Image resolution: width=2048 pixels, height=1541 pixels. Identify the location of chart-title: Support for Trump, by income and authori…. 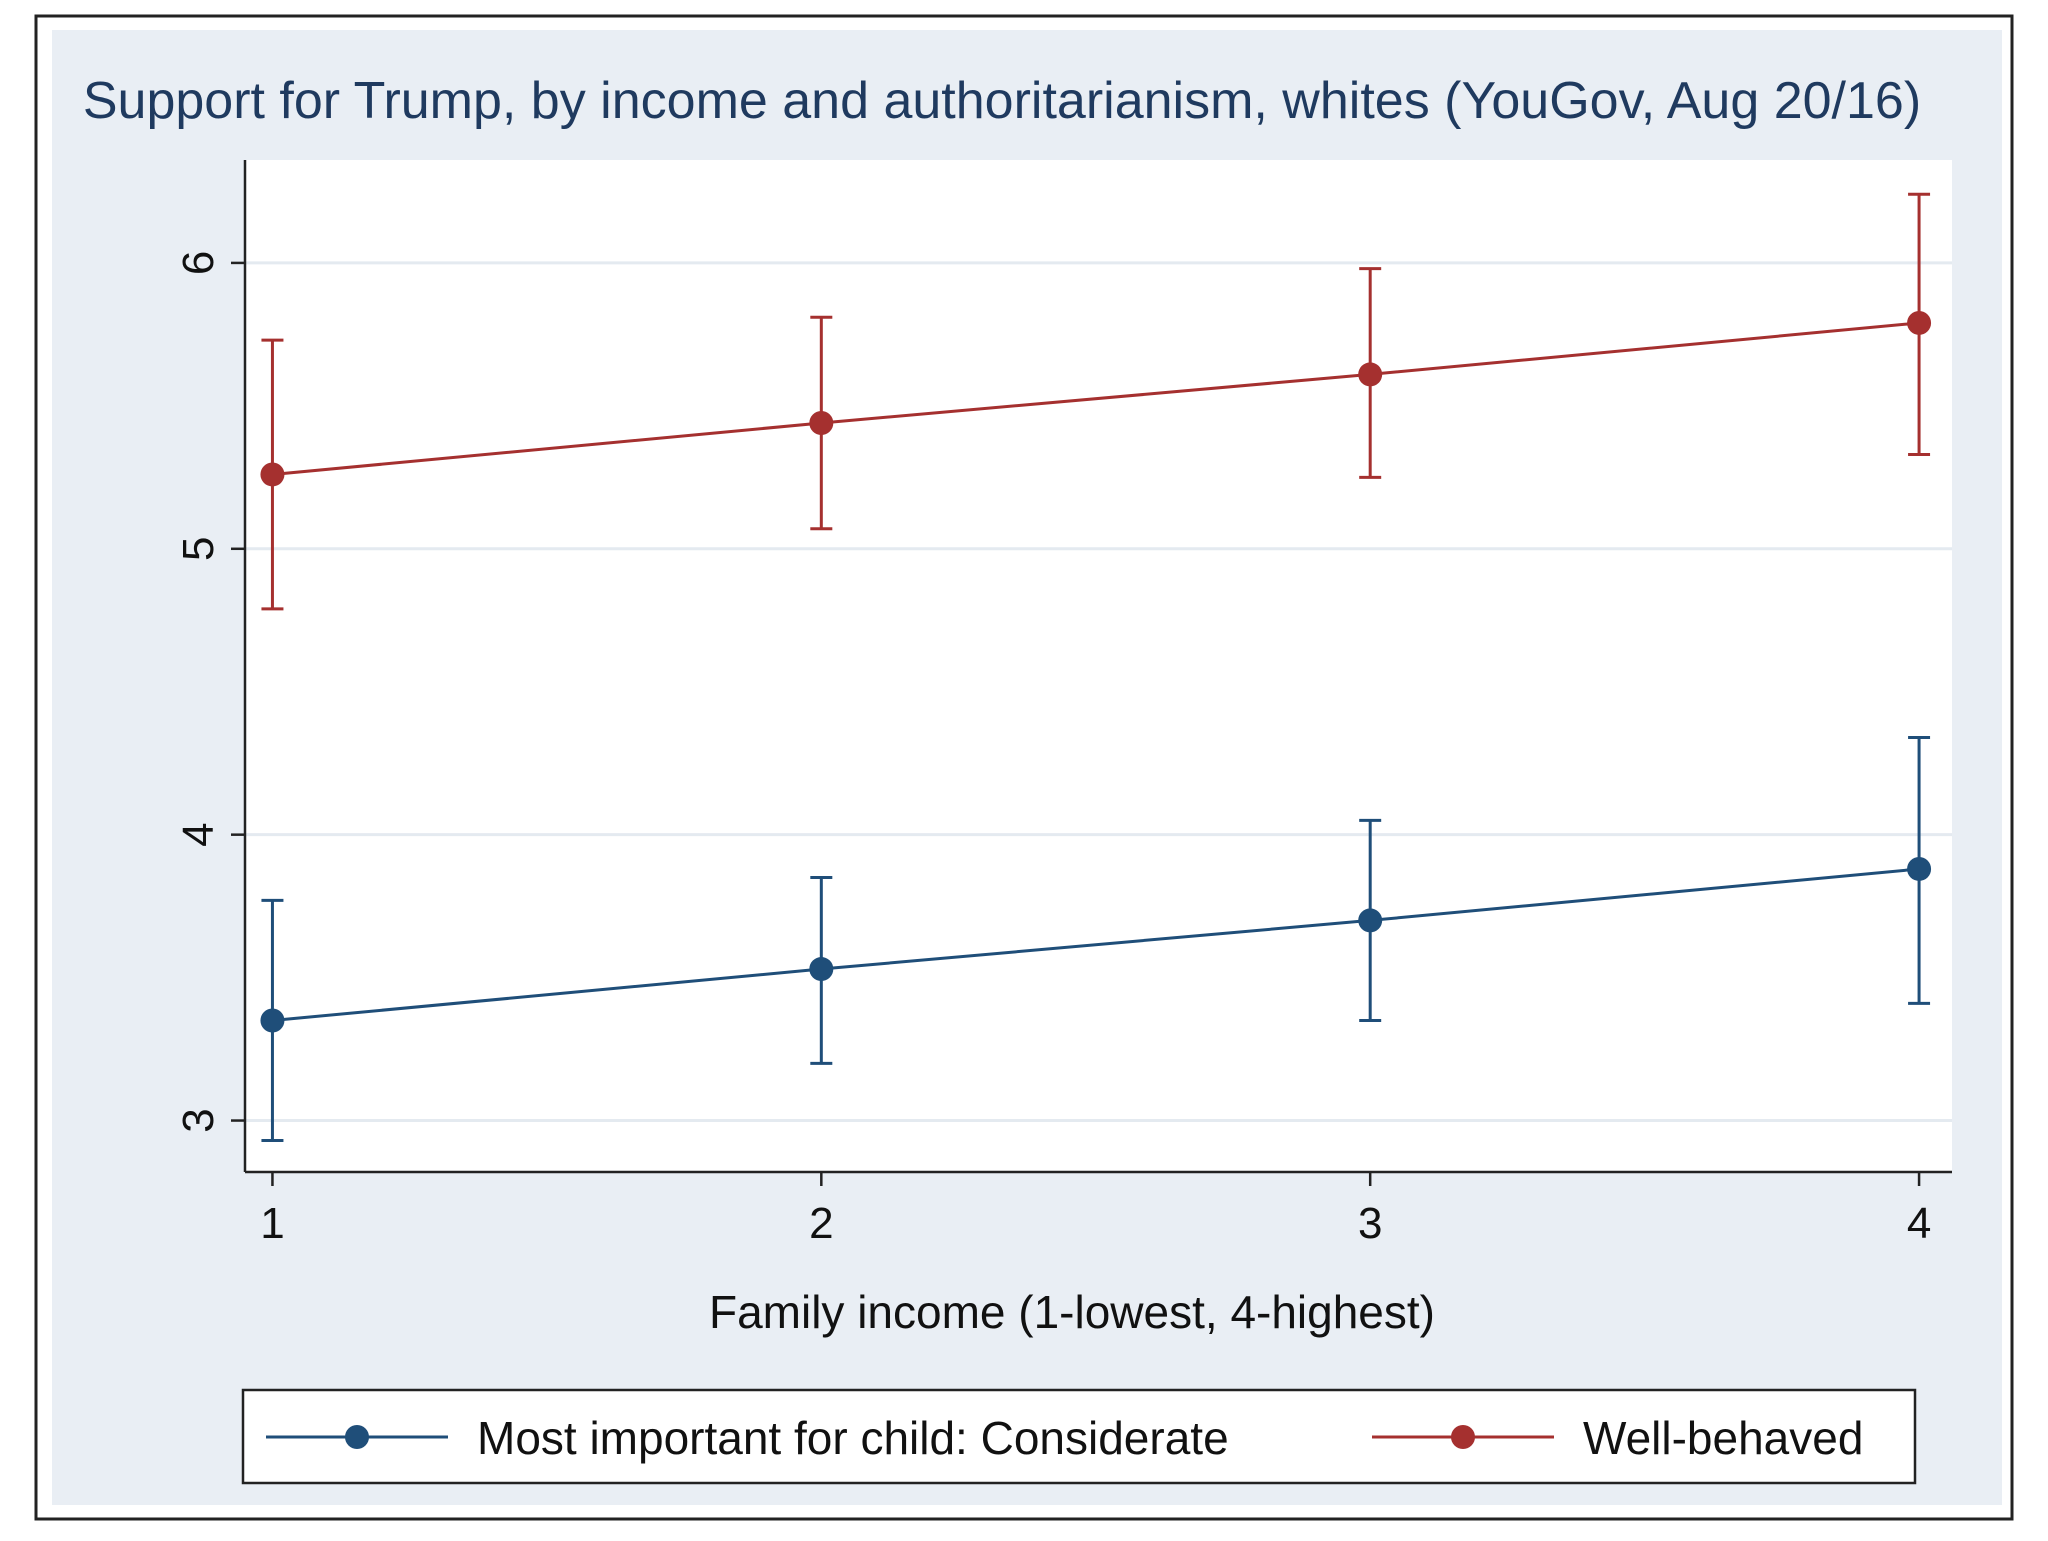
(1002, 101).